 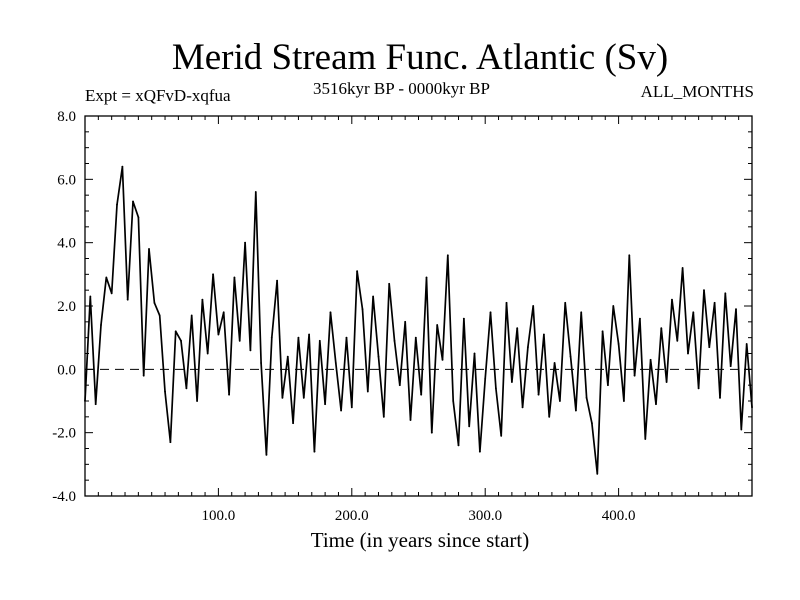 I want to click on experiment-label: Expt = xQFvD-xqfua, so click(x=158, y=95).